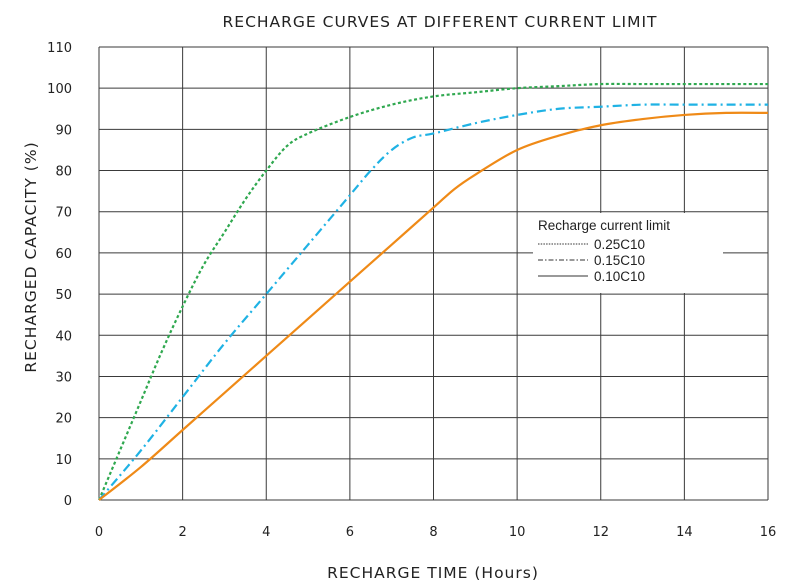  What do you see at coordinates (350, 532) in the screenshot?
I see `x-tick-label: 6` at bounding box center [350, 532].